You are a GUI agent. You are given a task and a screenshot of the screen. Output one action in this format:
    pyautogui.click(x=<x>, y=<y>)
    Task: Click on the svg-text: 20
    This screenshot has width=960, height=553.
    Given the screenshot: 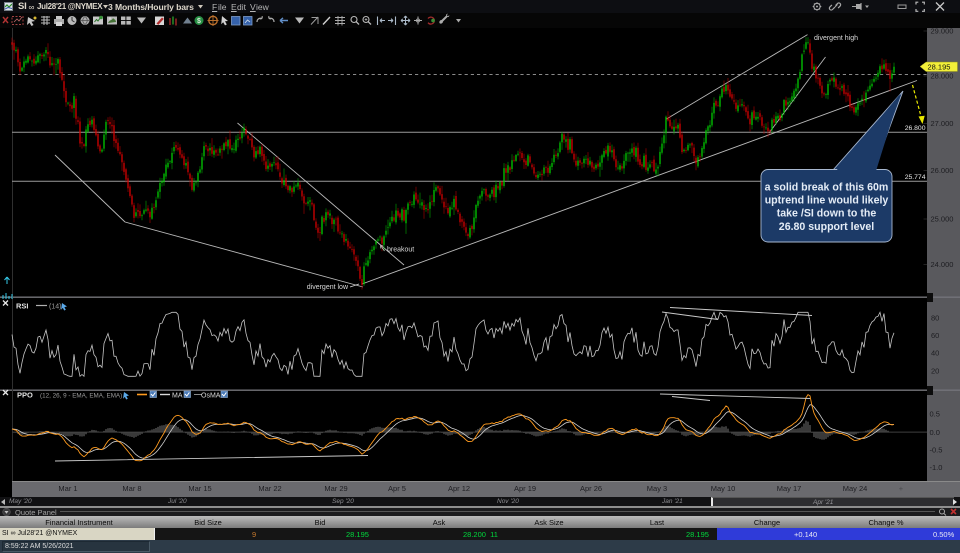 What is the action you would take?
    pyautogui.click(x=935, y=371)
    